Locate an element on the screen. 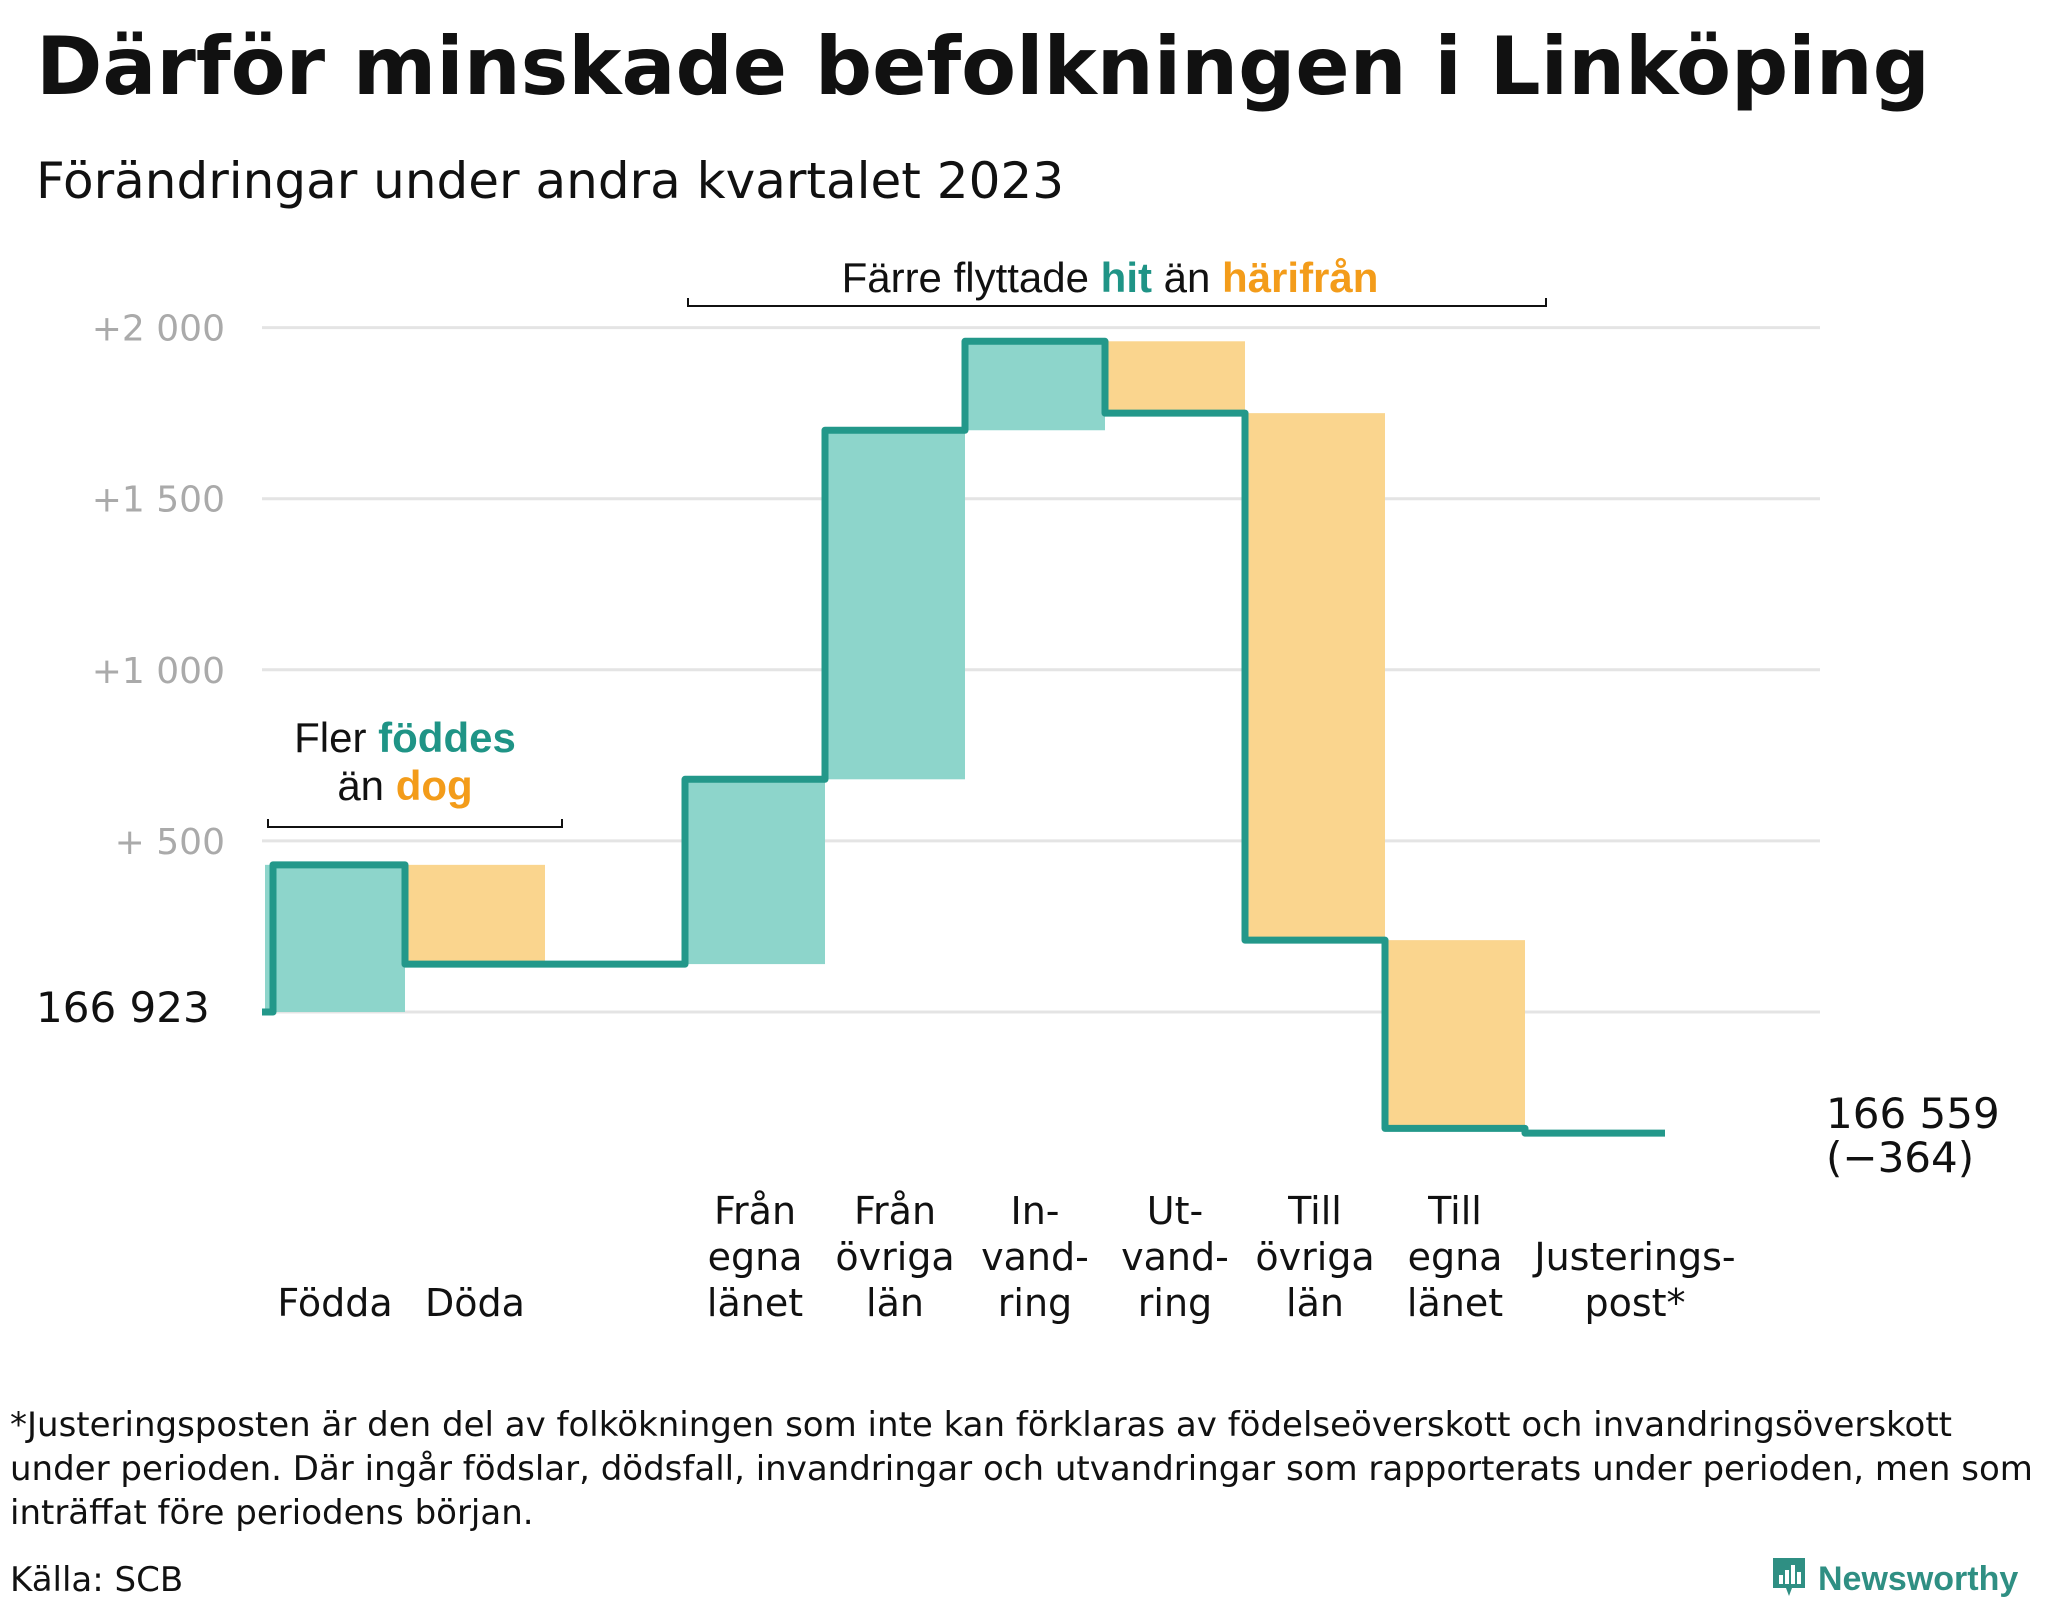 The image size is (2048, 1603). chart-title: Därför minskade befolkningen i Linköping is located at coordinates (983, 66).